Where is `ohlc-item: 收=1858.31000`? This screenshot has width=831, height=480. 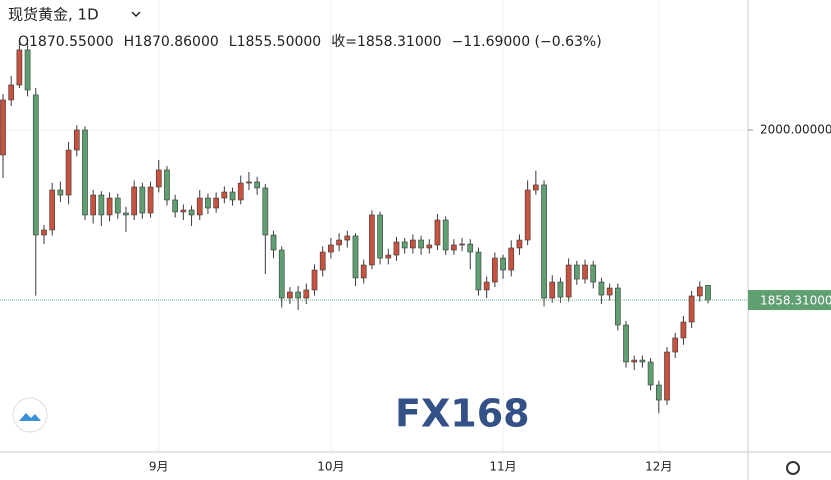 ohlc-item: 收=1858.31000 is located at coordinates (386, 42).